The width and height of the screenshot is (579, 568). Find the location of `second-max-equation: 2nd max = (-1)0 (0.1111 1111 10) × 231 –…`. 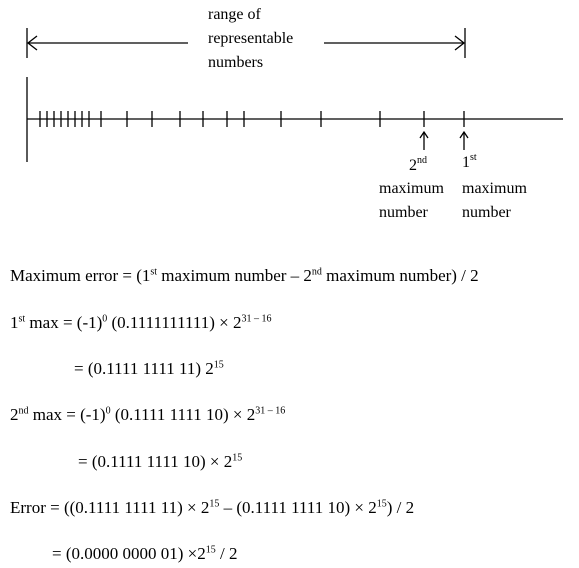

second-max-equation: 2nd max = (-1)0 (0.1111 1111 10) × 231 –… is located at coordinates (148, 414).